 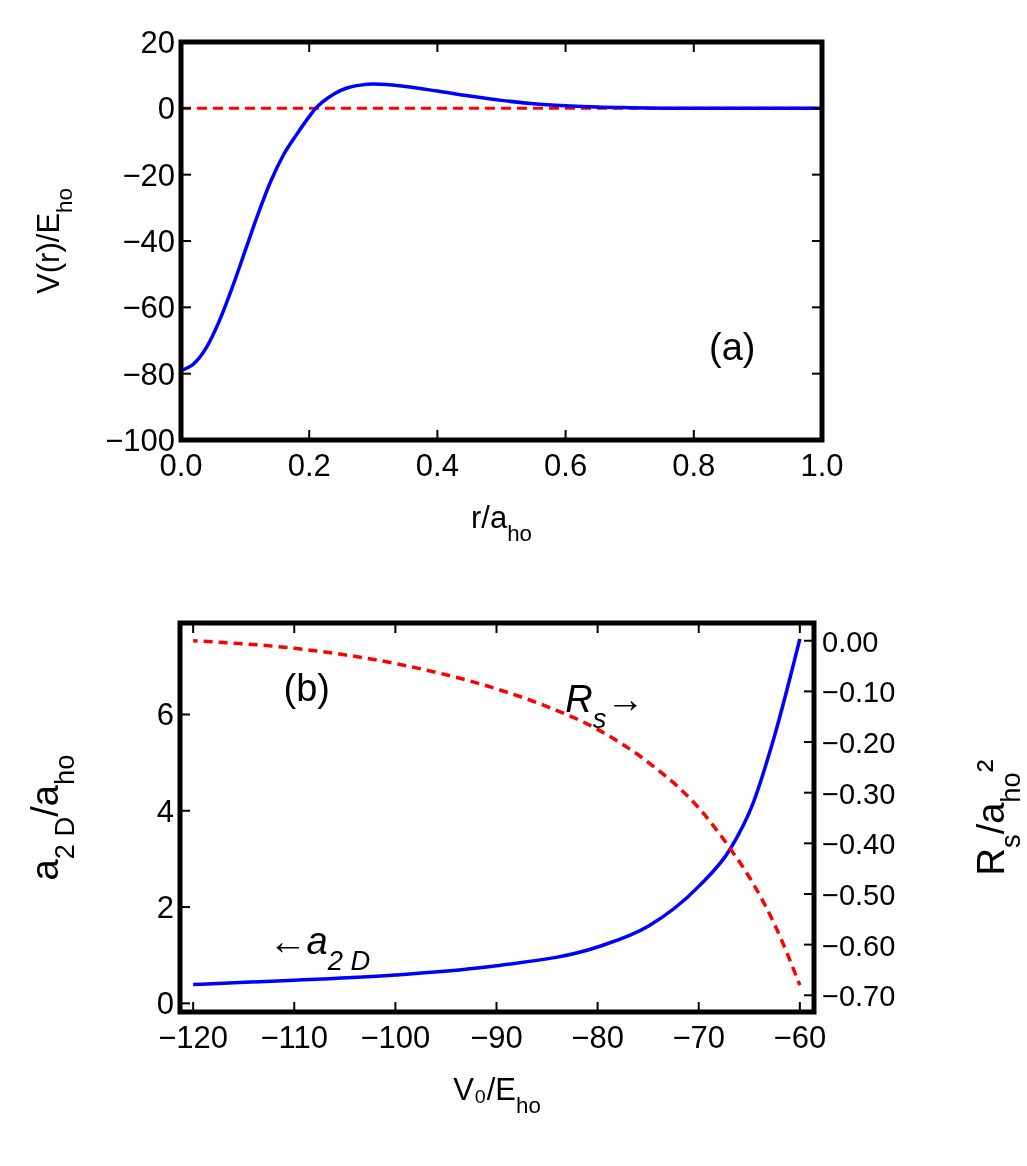 I want to click on annotation: (b), so click(x=307, y=687).